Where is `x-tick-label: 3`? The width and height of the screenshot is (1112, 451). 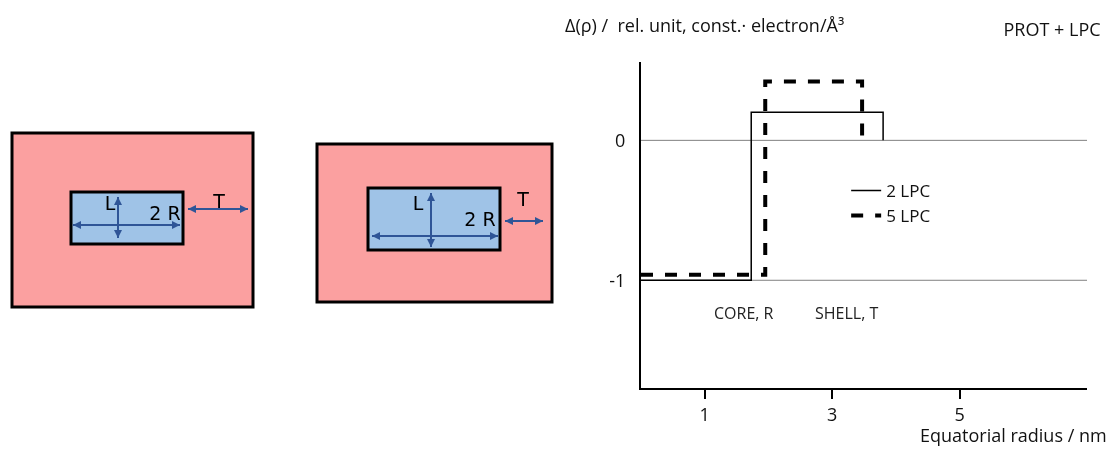
x-tick-label: 3 is located at coordinates (832, 413).